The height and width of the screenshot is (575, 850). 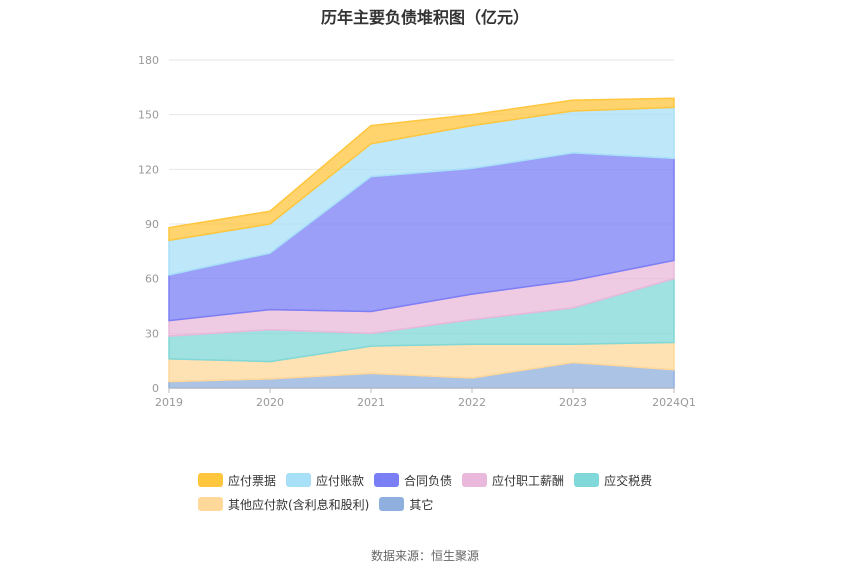 I want to click on x-tick-label-2: 2021, so click(x=371, y=402).